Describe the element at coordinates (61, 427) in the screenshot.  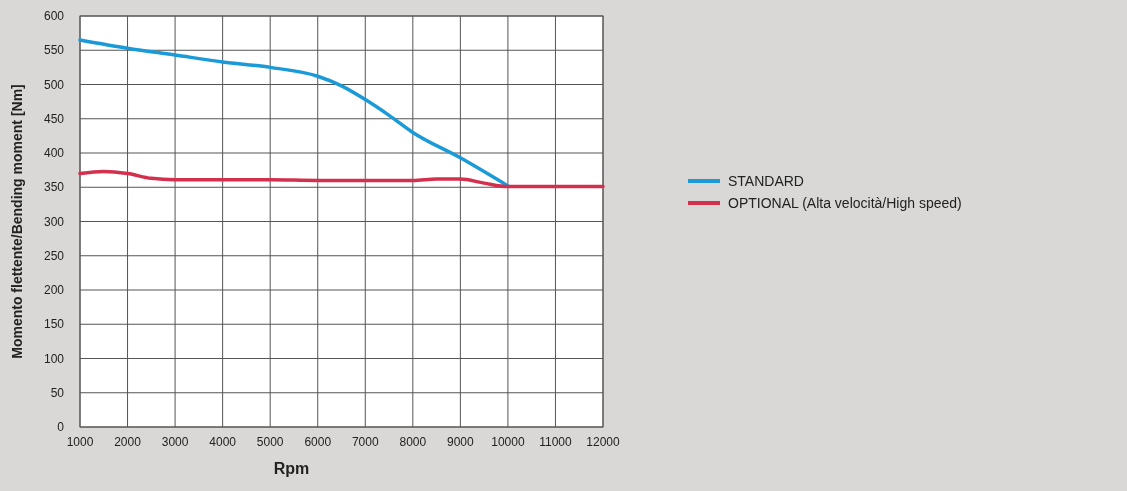
I see `y-tick-label: 0` at that location.